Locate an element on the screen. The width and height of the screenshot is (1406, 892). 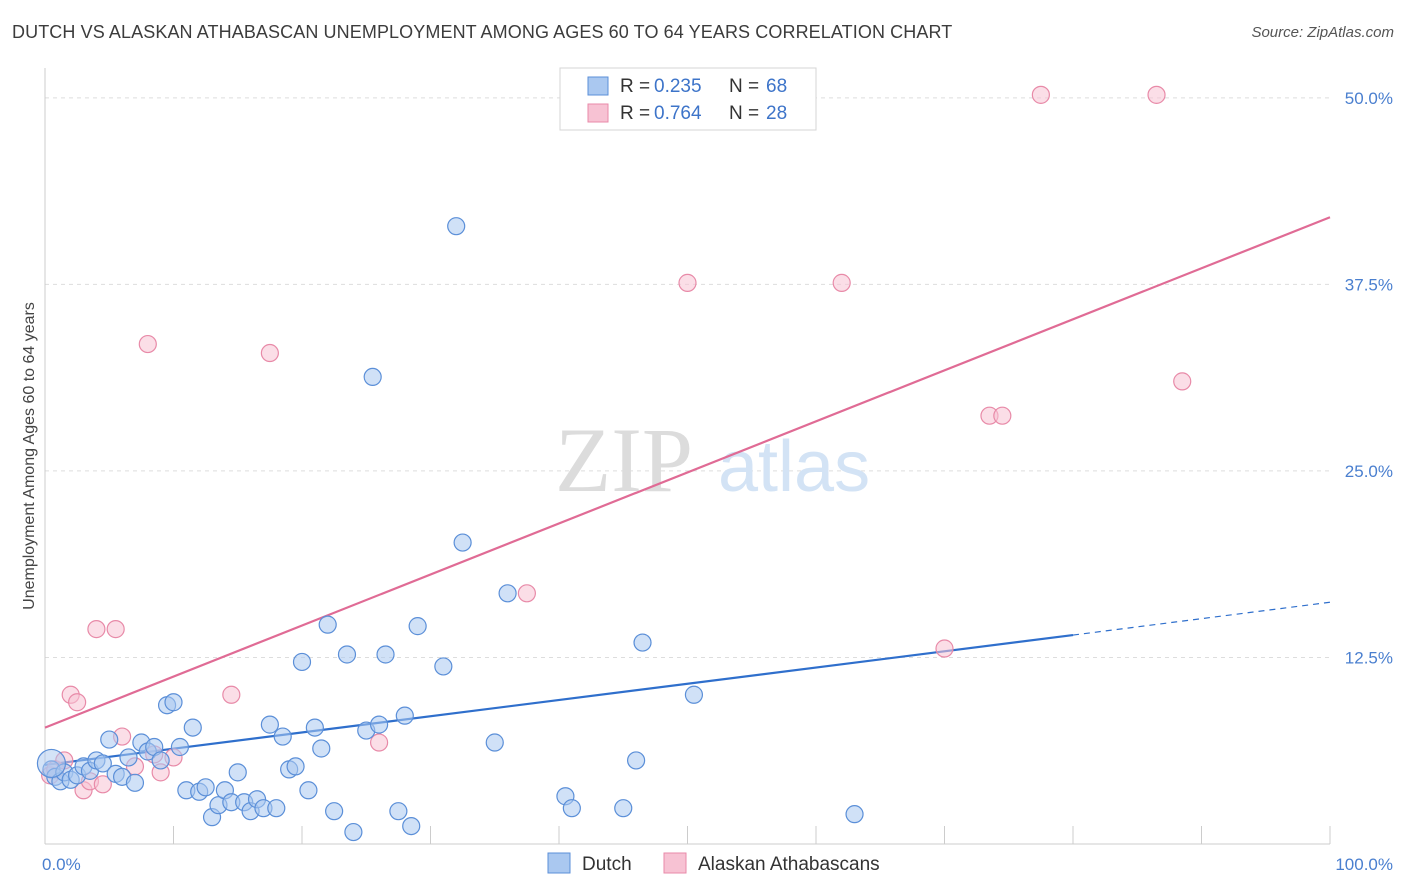
watermark: ZIP atlas is located at coordinates (712, 460).